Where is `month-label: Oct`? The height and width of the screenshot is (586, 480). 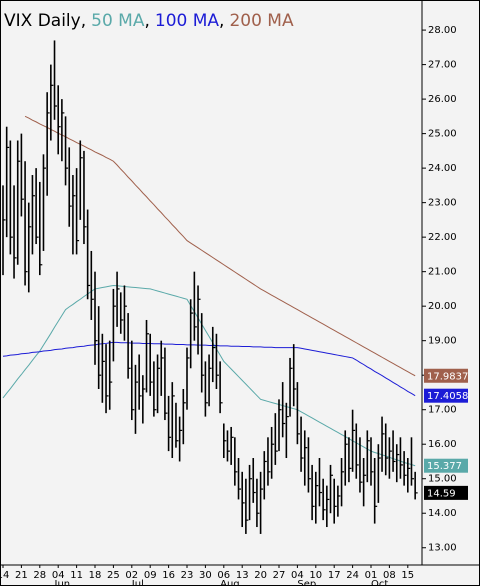
month-label: Oct is located at coordinates (379, 582).